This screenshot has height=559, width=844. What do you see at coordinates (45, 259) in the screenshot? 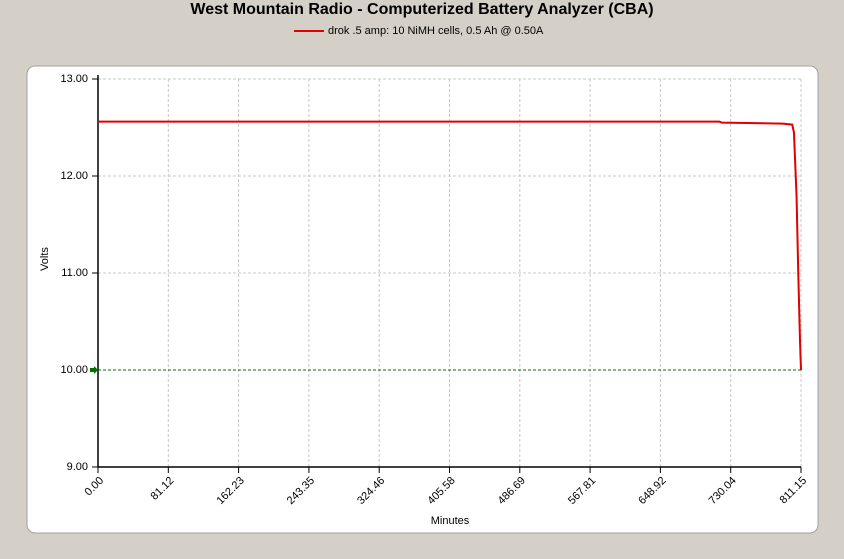
I see `y-axis-label: Volts` at bounding box center [45, 259].